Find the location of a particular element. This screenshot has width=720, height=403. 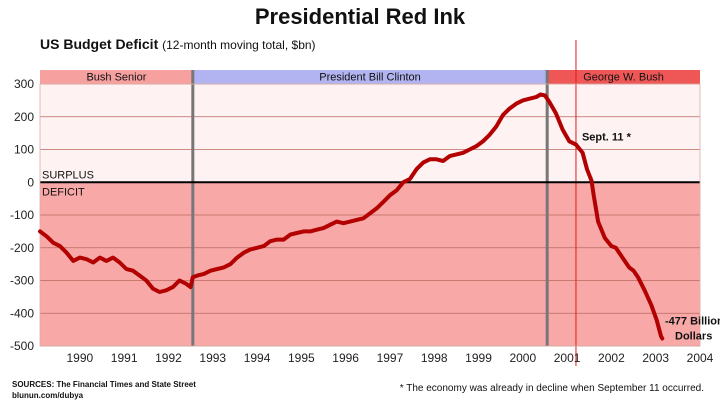

website-line: blunun.com/dubya is located at coordinates (48, 395).